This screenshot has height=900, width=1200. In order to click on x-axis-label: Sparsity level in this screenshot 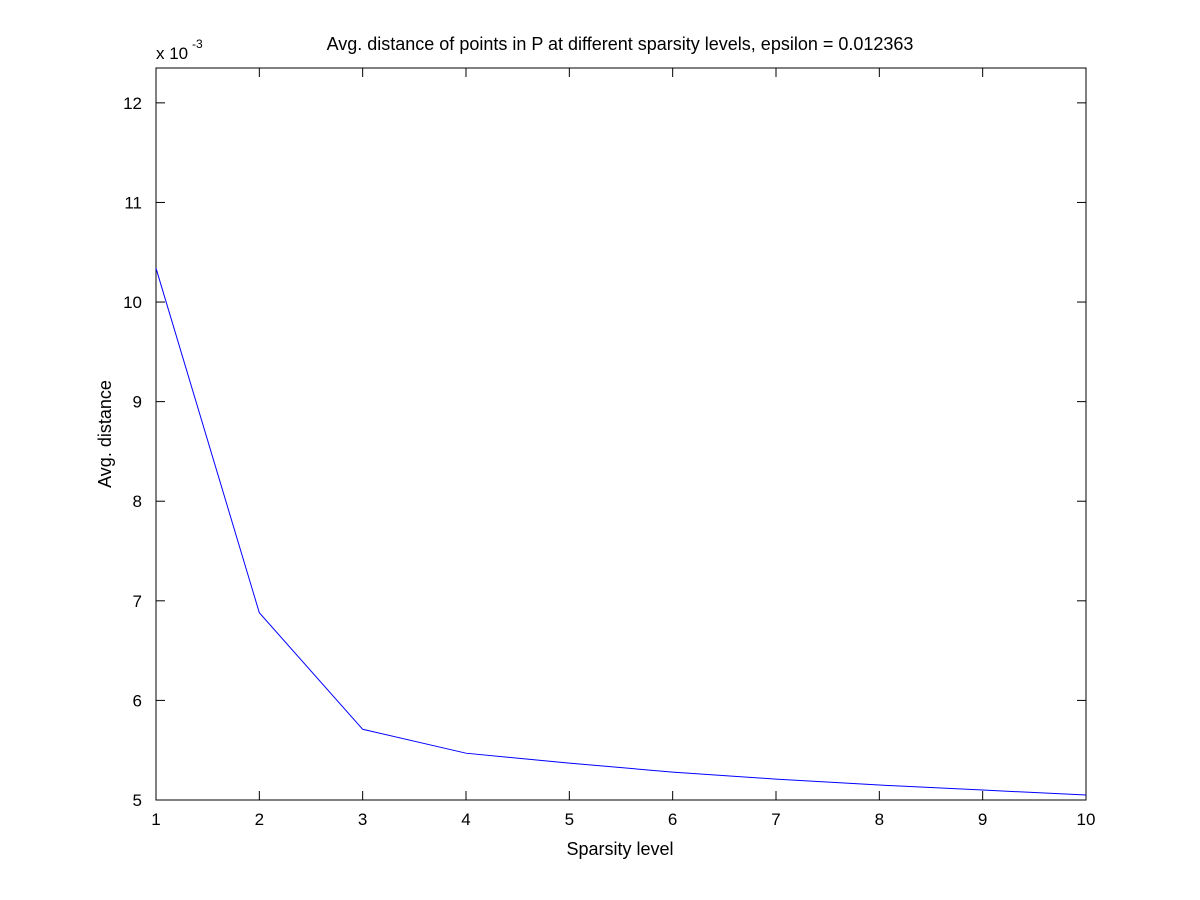, I will do `click(619, 849)`.